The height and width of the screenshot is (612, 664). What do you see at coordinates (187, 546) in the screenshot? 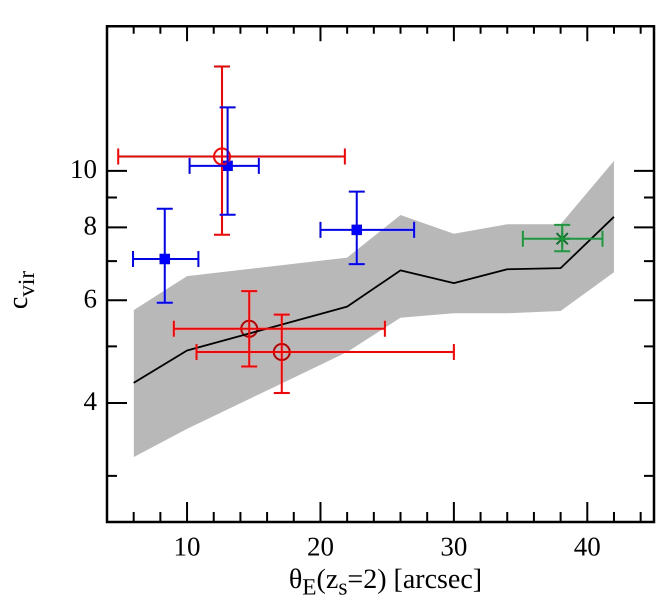
I see `x-tick-label: 10` at bounding box center [187, 546].